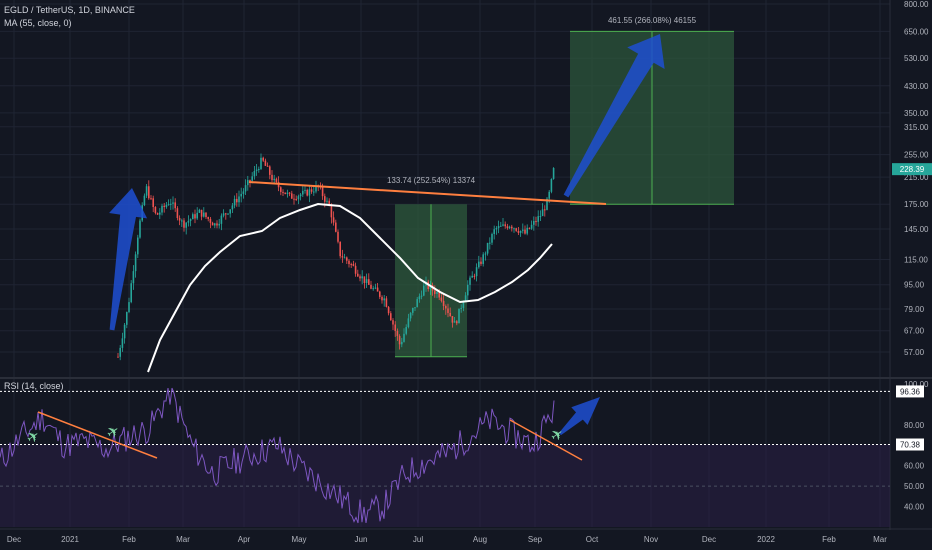 Image resolution: width=932 pixels, height=550 pixels. What do you see at coordinates (916, 204) in the screenshot?
I see `price-axis-tick: 175.00` at bounding box center [916, 204].